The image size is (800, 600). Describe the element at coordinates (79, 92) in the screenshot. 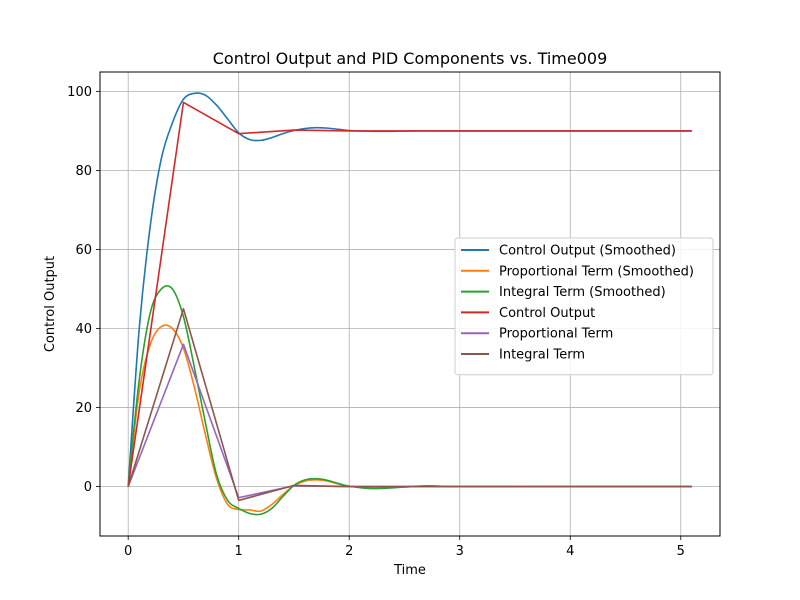

I see `y-tick-label: 100` at that location.